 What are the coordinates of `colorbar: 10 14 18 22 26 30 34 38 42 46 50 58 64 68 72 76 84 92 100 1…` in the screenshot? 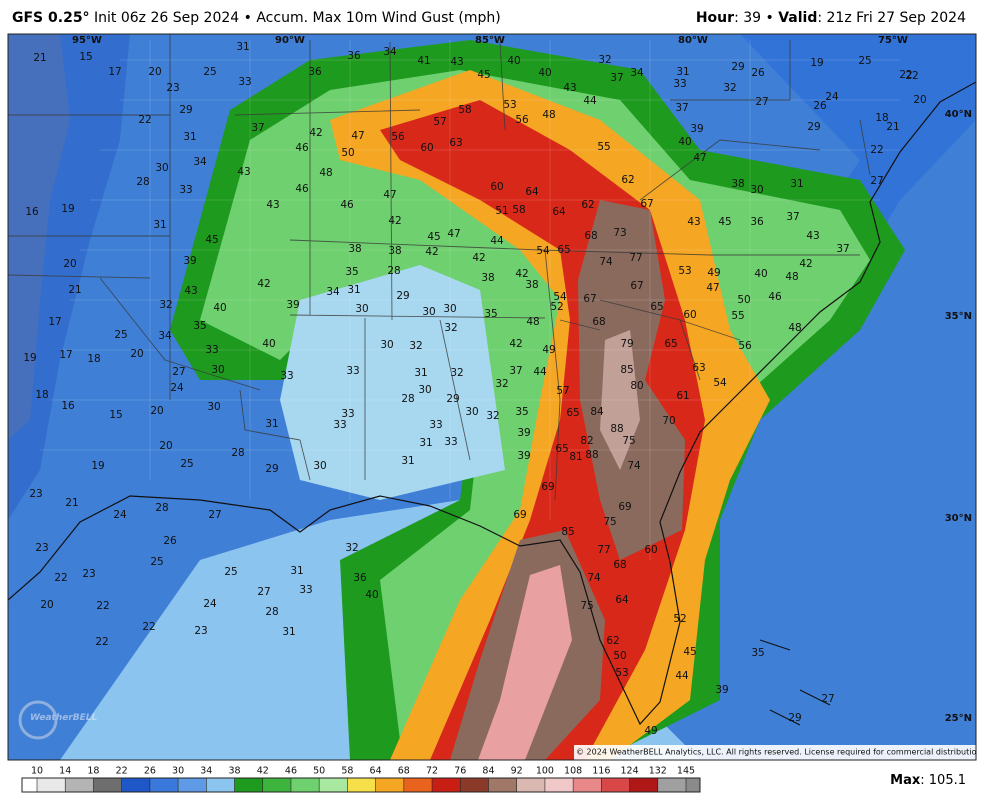 It's located at (361, 779).